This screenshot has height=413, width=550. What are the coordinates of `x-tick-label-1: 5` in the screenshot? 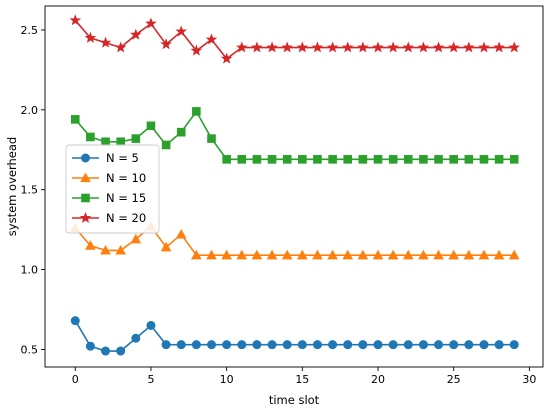 It's located at (150, 379).